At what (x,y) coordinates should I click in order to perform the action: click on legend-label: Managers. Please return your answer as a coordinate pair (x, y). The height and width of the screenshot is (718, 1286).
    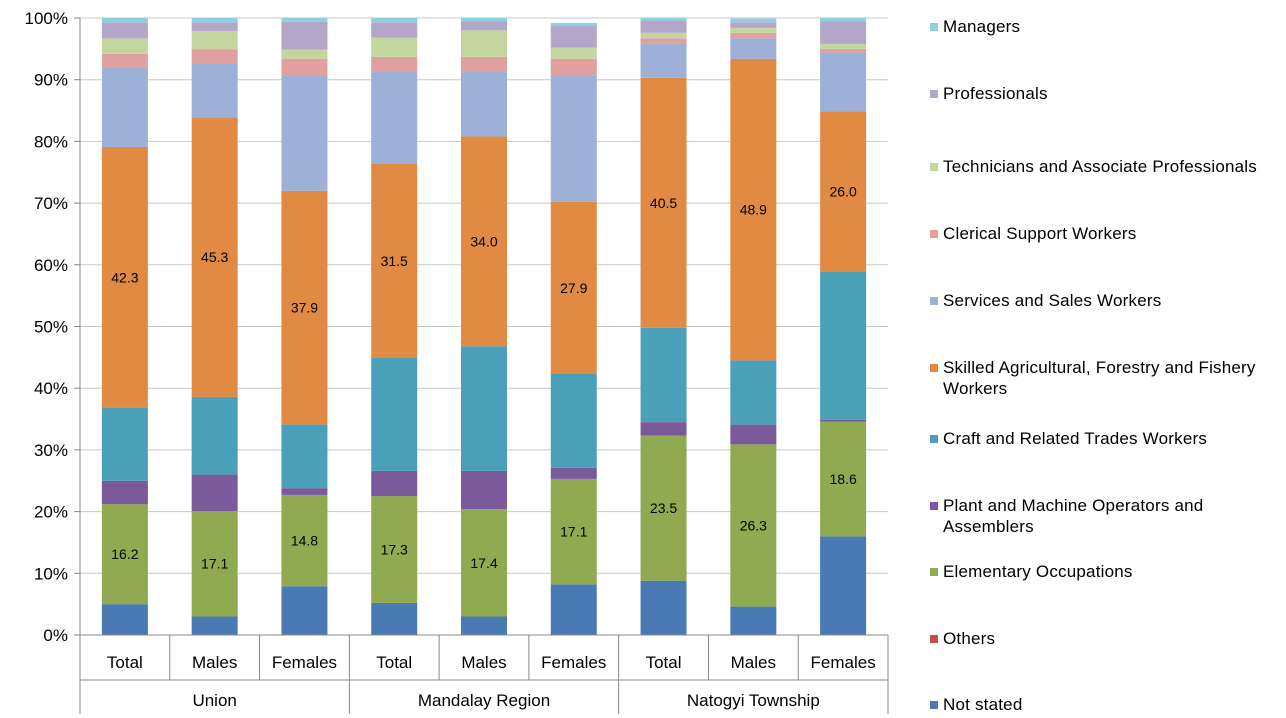
    Looking at the image, I should click on (982, 26).